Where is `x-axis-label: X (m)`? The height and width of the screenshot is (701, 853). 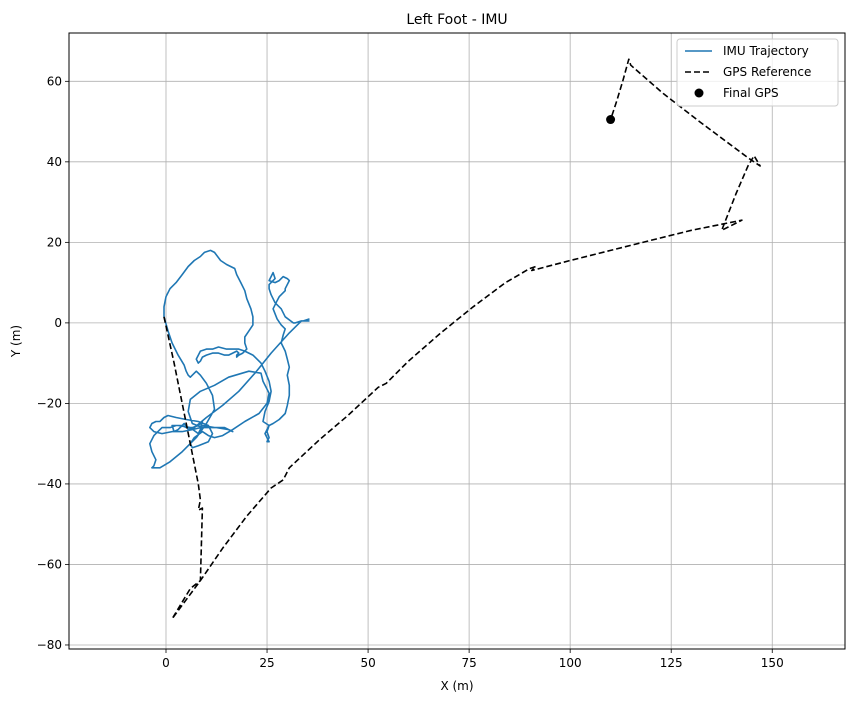
x-axis-label: X (m) is located at coordinates (456, 686).